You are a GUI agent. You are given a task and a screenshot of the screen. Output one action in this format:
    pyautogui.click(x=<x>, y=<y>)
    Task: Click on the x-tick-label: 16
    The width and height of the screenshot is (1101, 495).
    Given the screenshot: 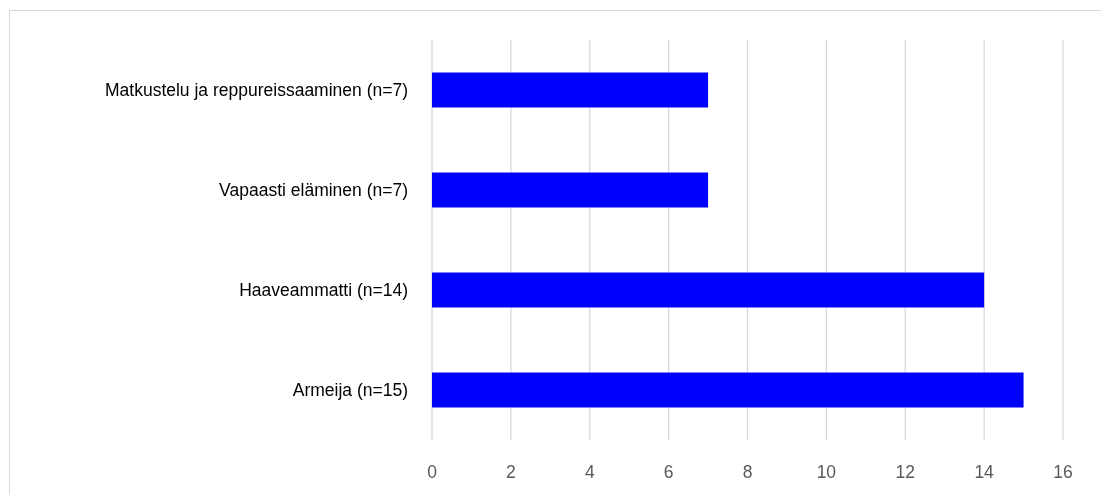 What is the action you would take?
    pyautogui.click(x=1063, y=472)
    